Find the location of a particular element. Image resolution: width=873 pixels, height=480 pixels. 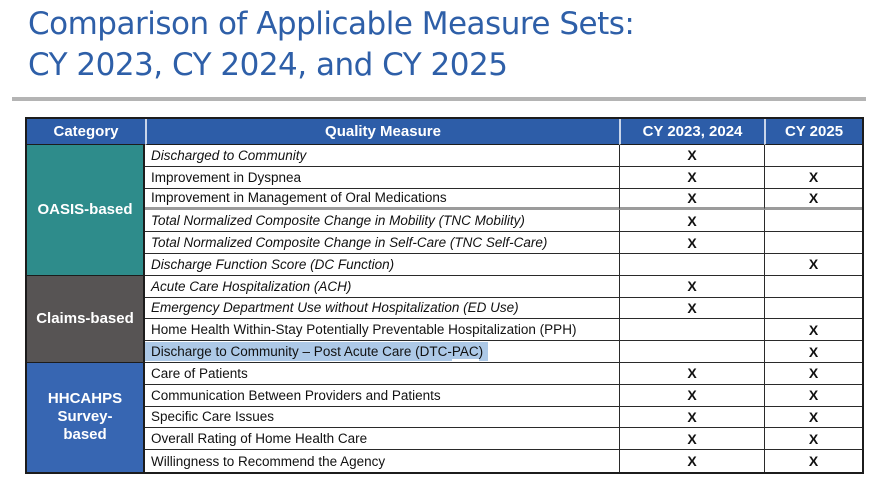

measure-cell: Specific Care Issues is located at coordinates (382, 418).